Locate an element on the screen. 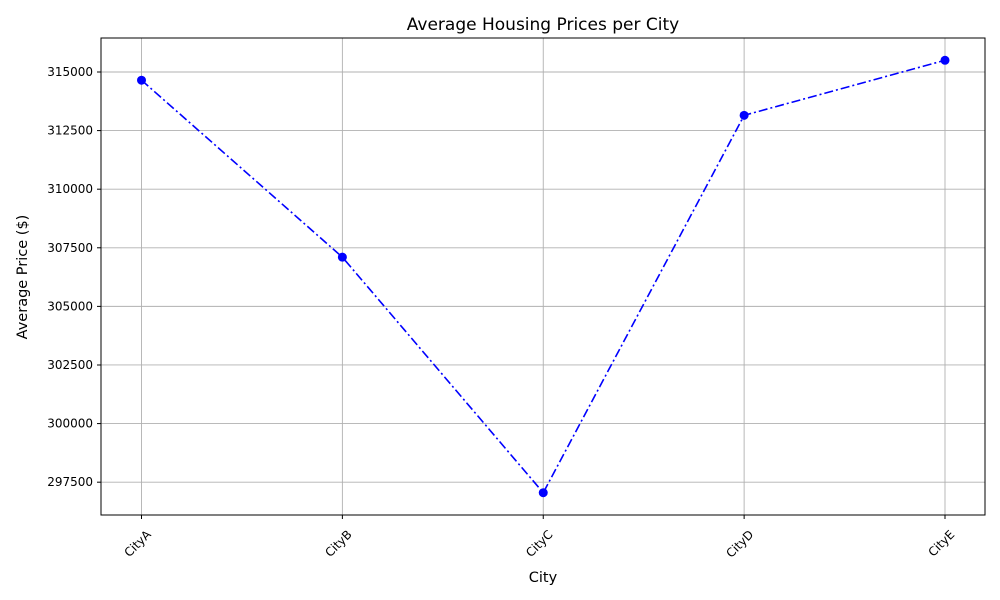 The height and width of the screenshot is (600, 1000). y-tick-label: 297500 is located at coordinates (70, 482).